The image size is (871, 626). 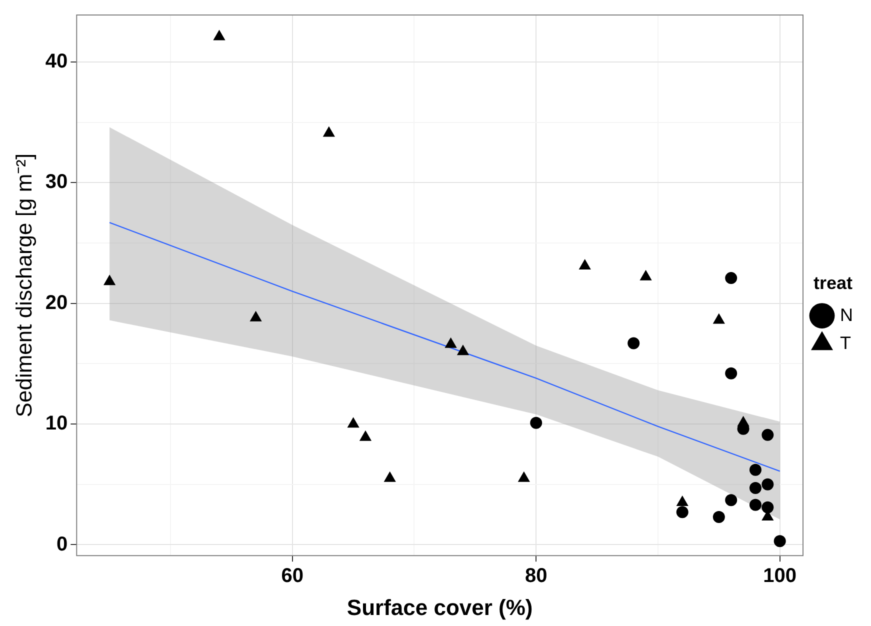 I want to click on x-tick-label: 100, so click(x=780, y=576).